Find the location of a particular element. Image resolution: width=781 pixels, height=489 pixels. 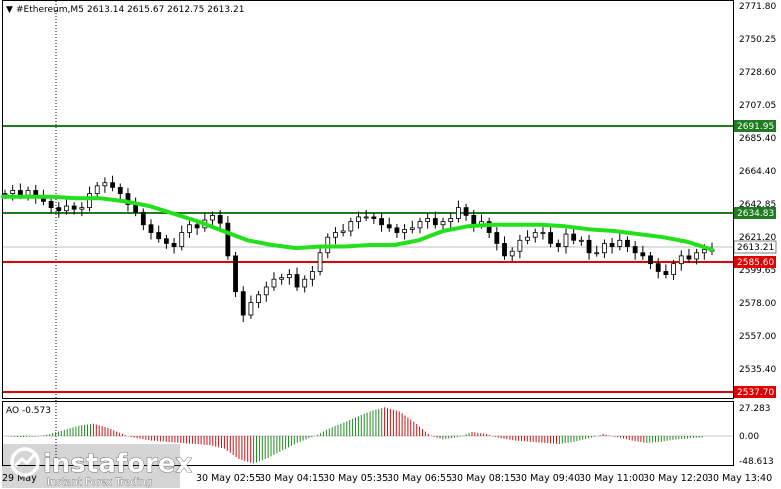

price-tick: 2535.40 is located at coordinates (757, 370).